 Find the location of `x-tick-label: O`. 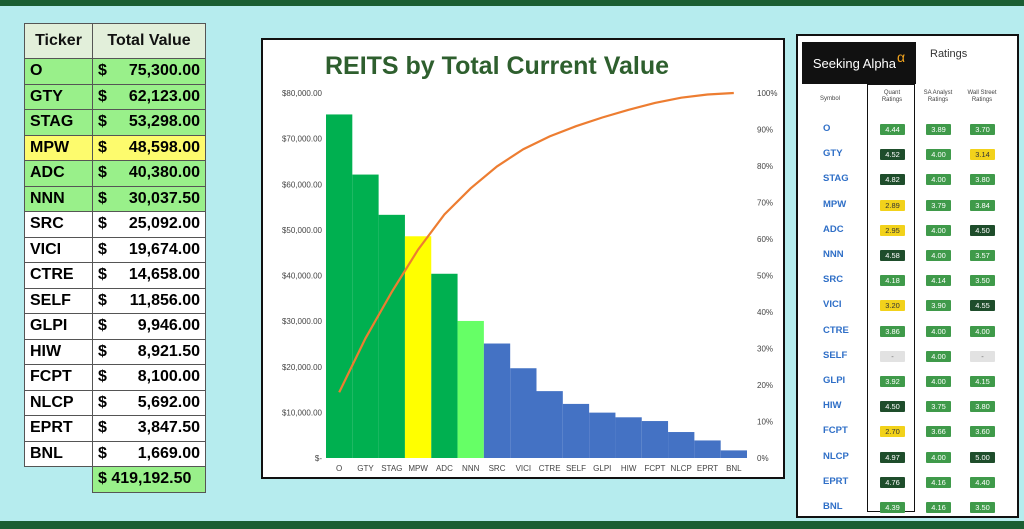

x-tick-label: O is located at coordinates (339, 468).